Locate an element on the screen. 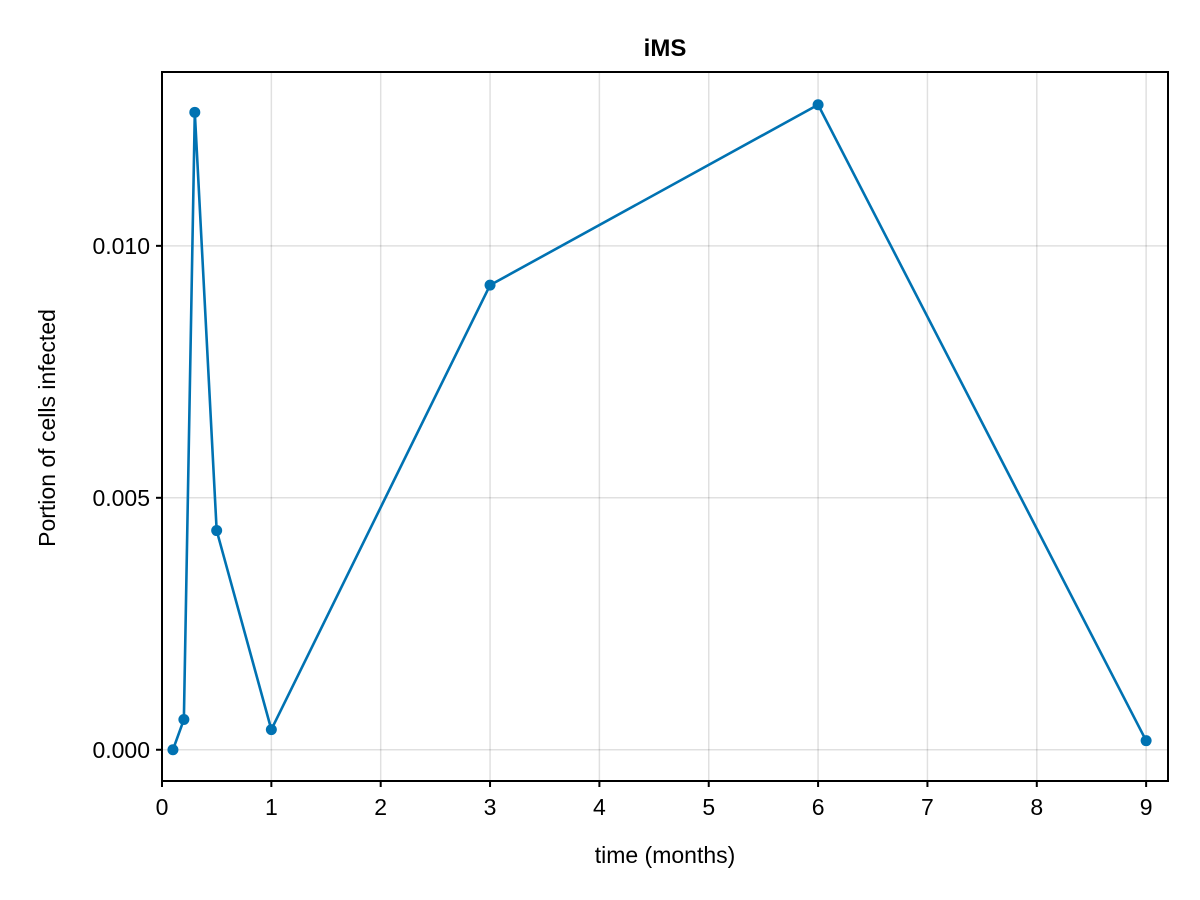  x-tick-label: 6 is located at coordinates (818, 807).